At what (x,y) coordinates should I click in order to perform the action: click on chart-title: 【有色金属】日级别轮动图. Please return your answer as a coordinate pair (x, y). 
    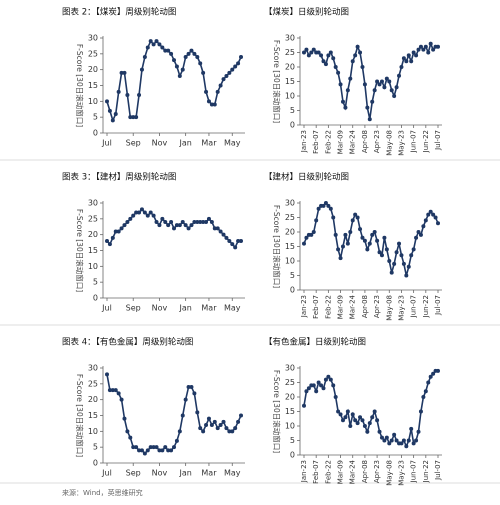
    Looking at the image, I should click on (315, 342).